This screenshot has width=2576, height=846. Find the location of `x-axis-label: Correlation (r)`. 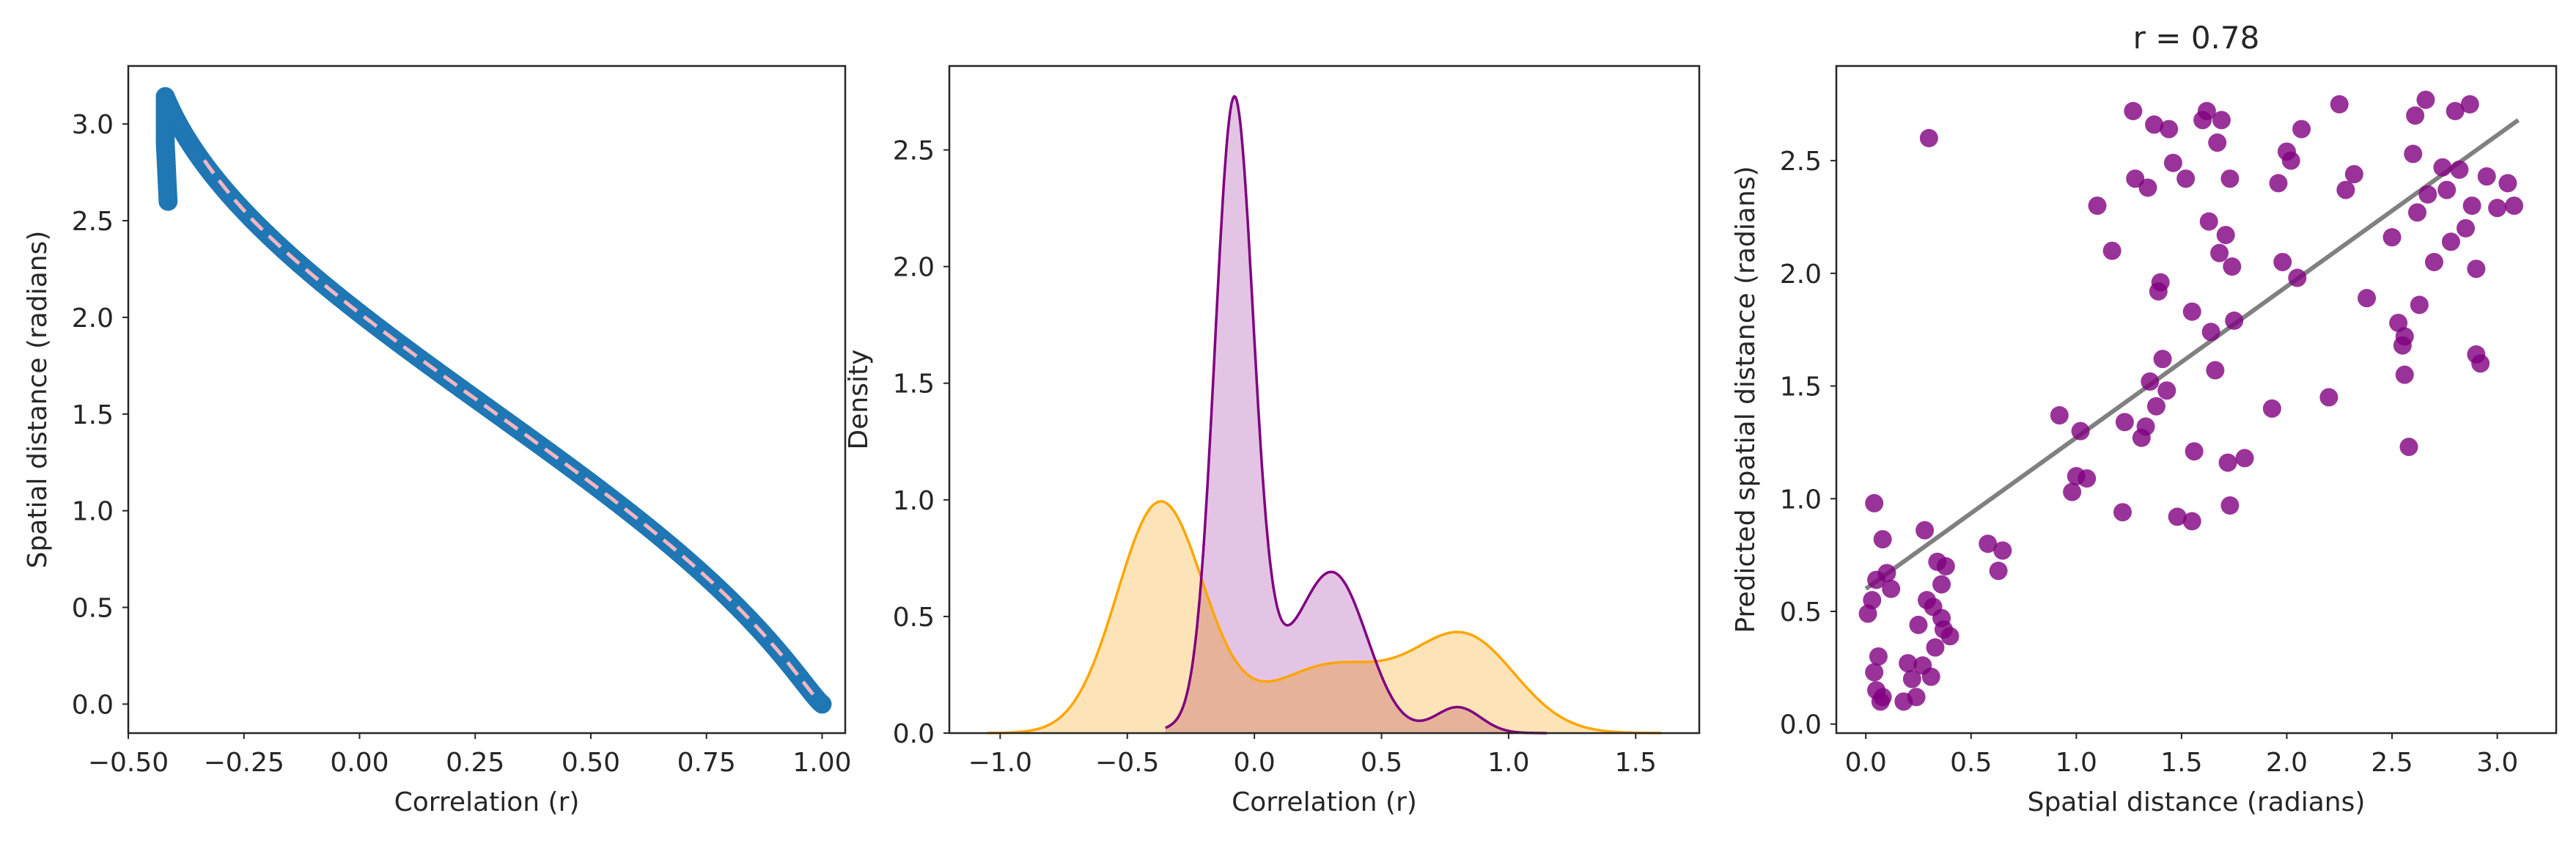

x-axis-label: Correlation (r) is located at coordinates (1324, 802).